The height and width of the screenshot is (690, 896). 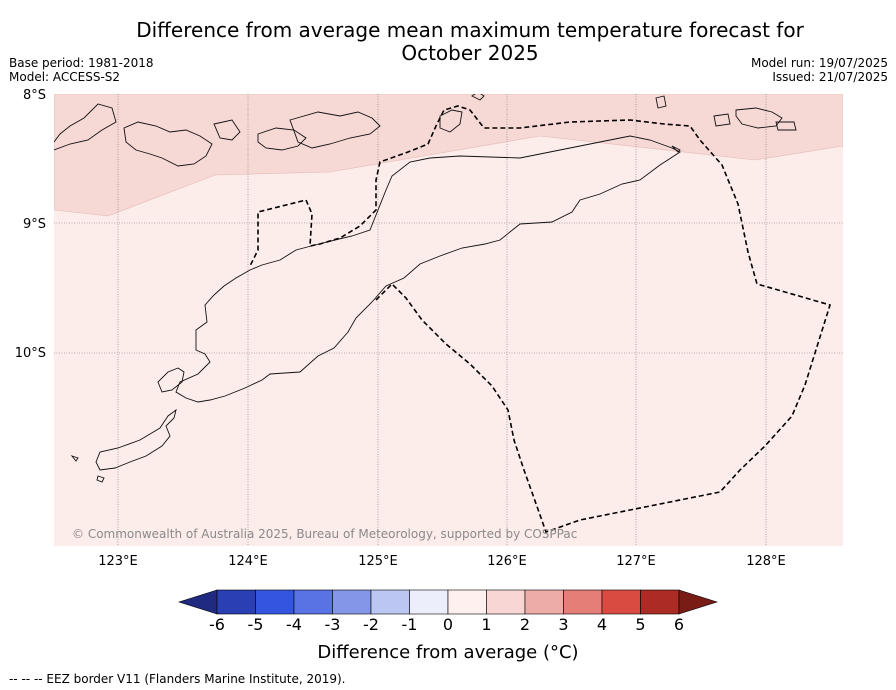 I want to click on colorbar-tick-label: -4, so click(x=294, y=624).